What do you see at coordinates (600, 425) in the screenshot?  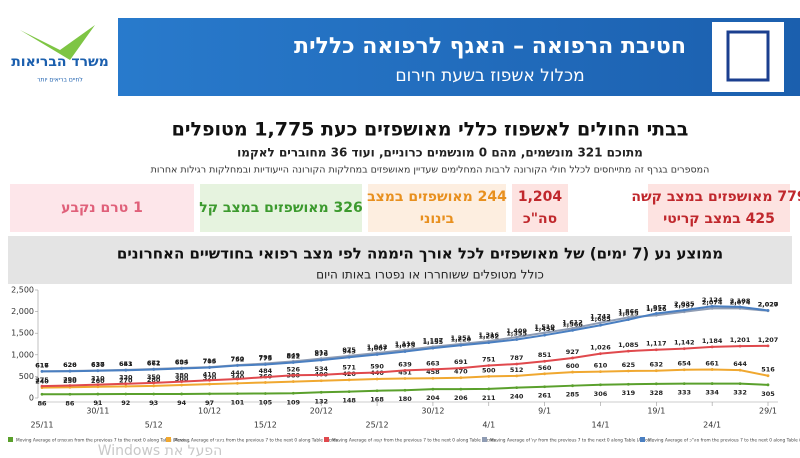 I see `x-tick-label: 14/1` at bounding box center [600, 425].